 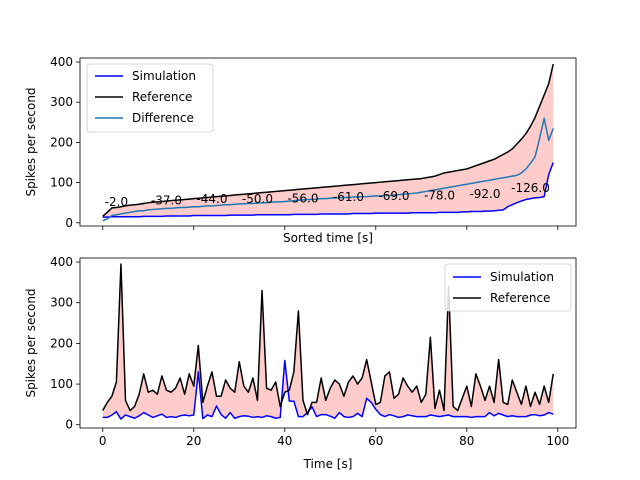 I want to click on top-simulation-line, so click(x=328, y=190).